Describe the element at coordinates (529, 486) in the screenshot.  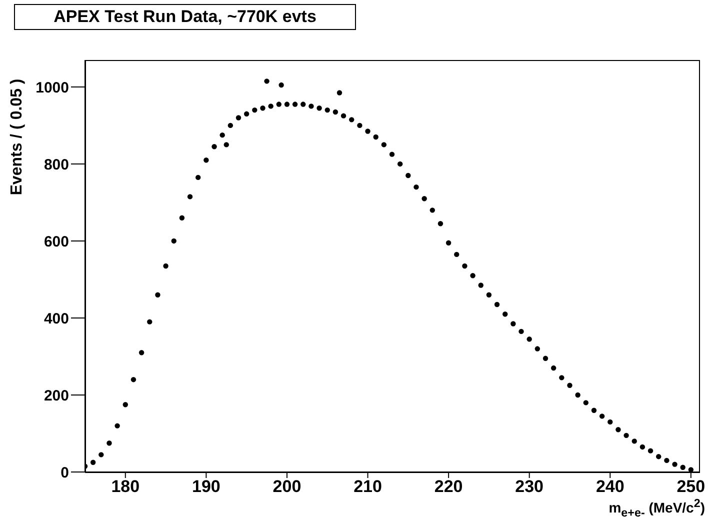
I see `x-tick-label: 230` at that location.